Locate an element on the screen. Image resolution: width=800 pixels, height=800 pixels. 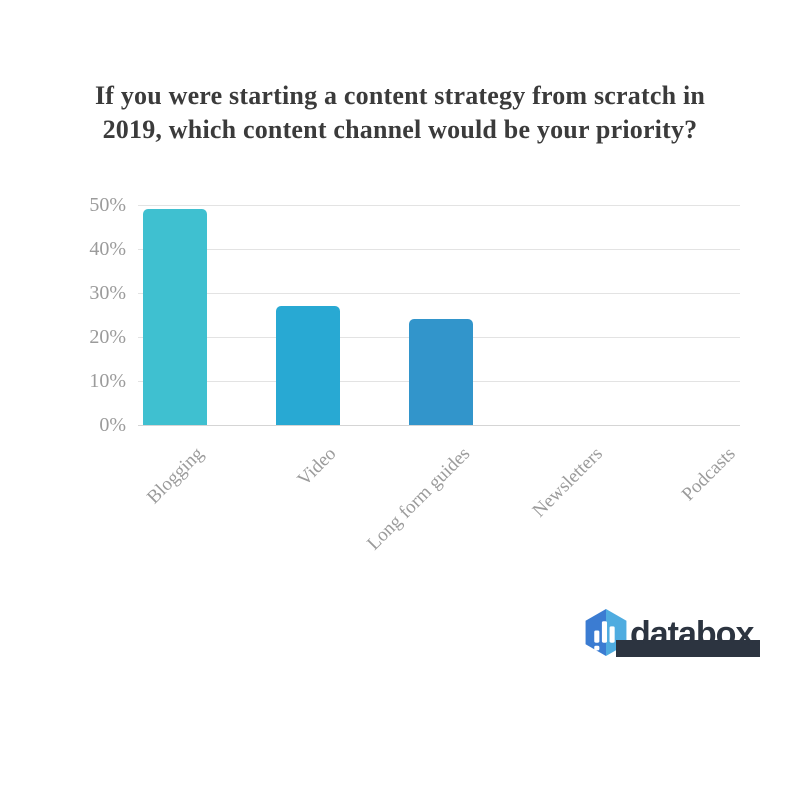
databox-logo: databox is located at coordinates (675, 635).